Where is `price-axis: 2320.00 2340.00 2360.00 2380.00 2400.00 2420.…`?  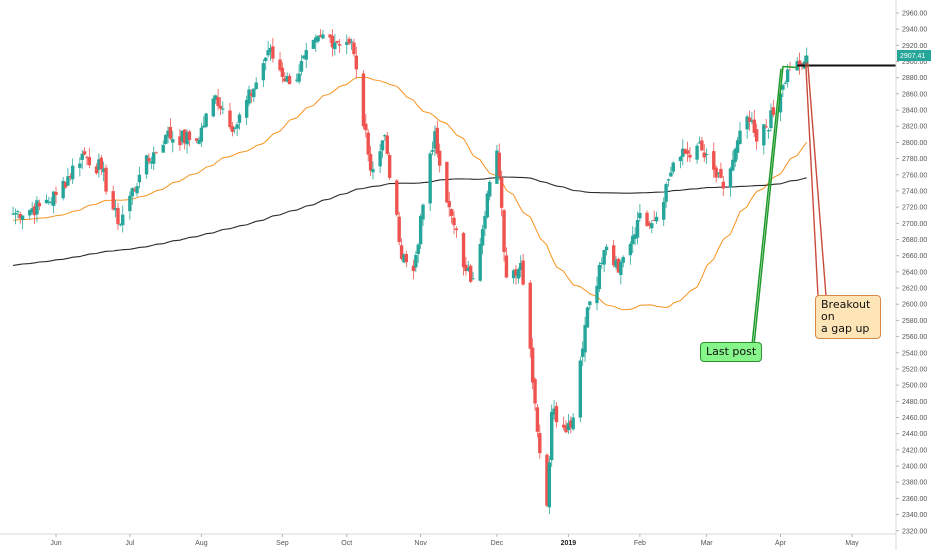 price-axis: 2320.00 2340.00 2360.00 2380.00 2400.00 2420.… is located at coordinates (911, 275).